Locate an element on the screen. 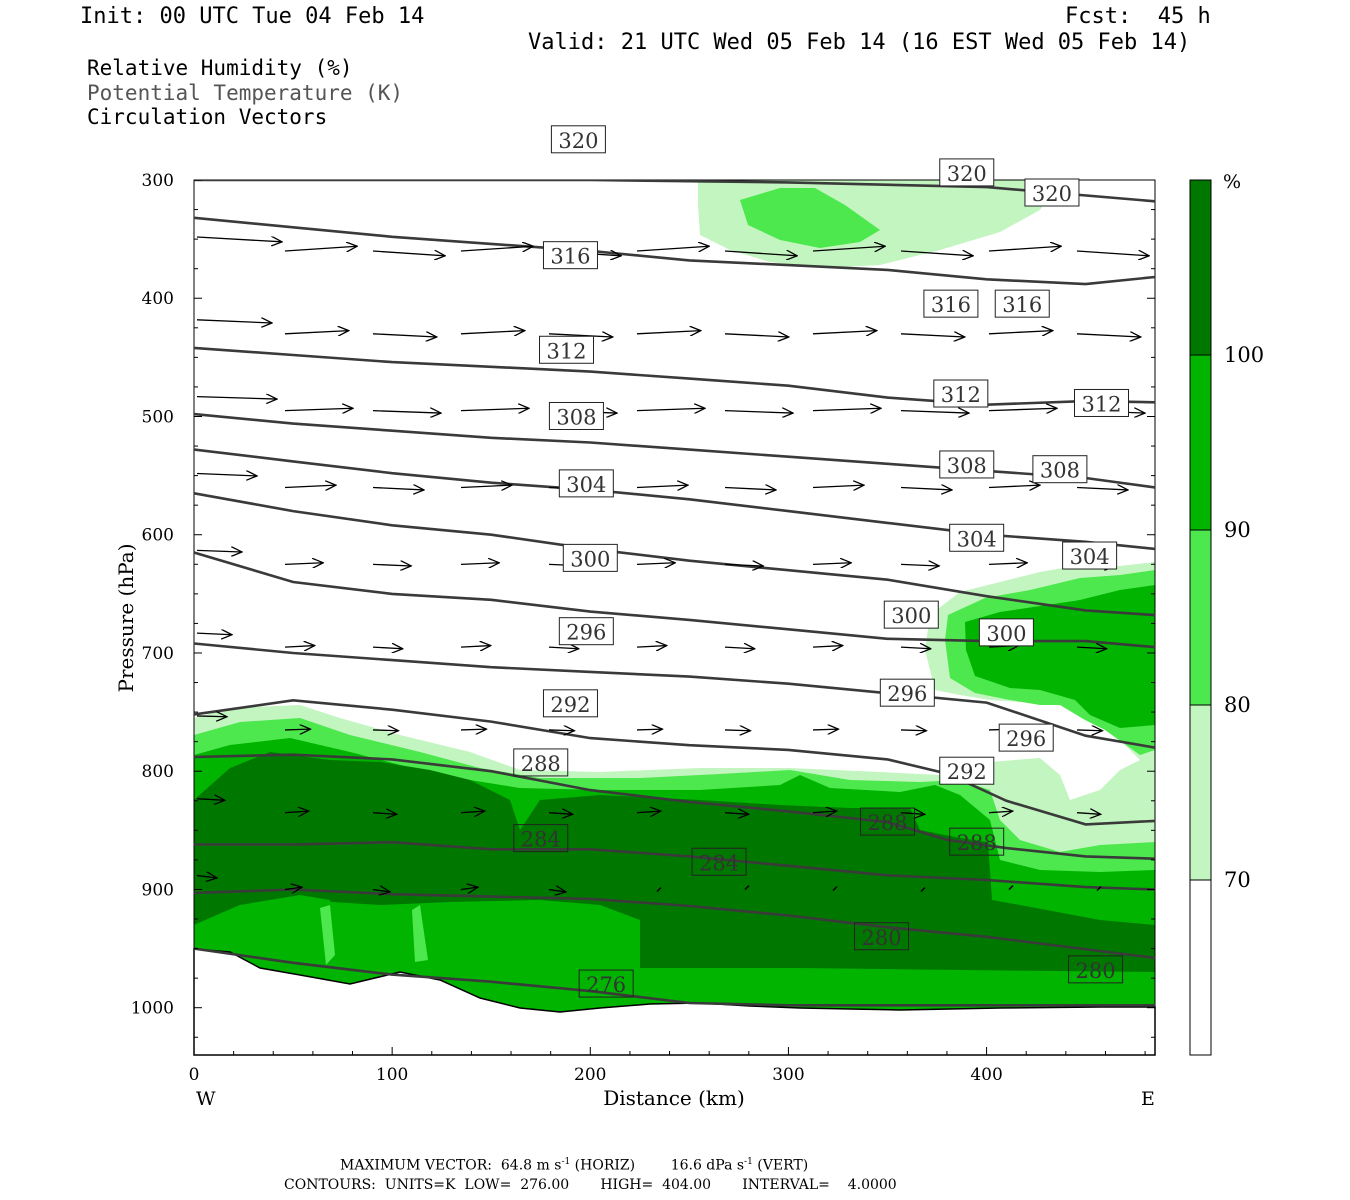  x-tick-label: 100 is located at coordinates (392, 1075).